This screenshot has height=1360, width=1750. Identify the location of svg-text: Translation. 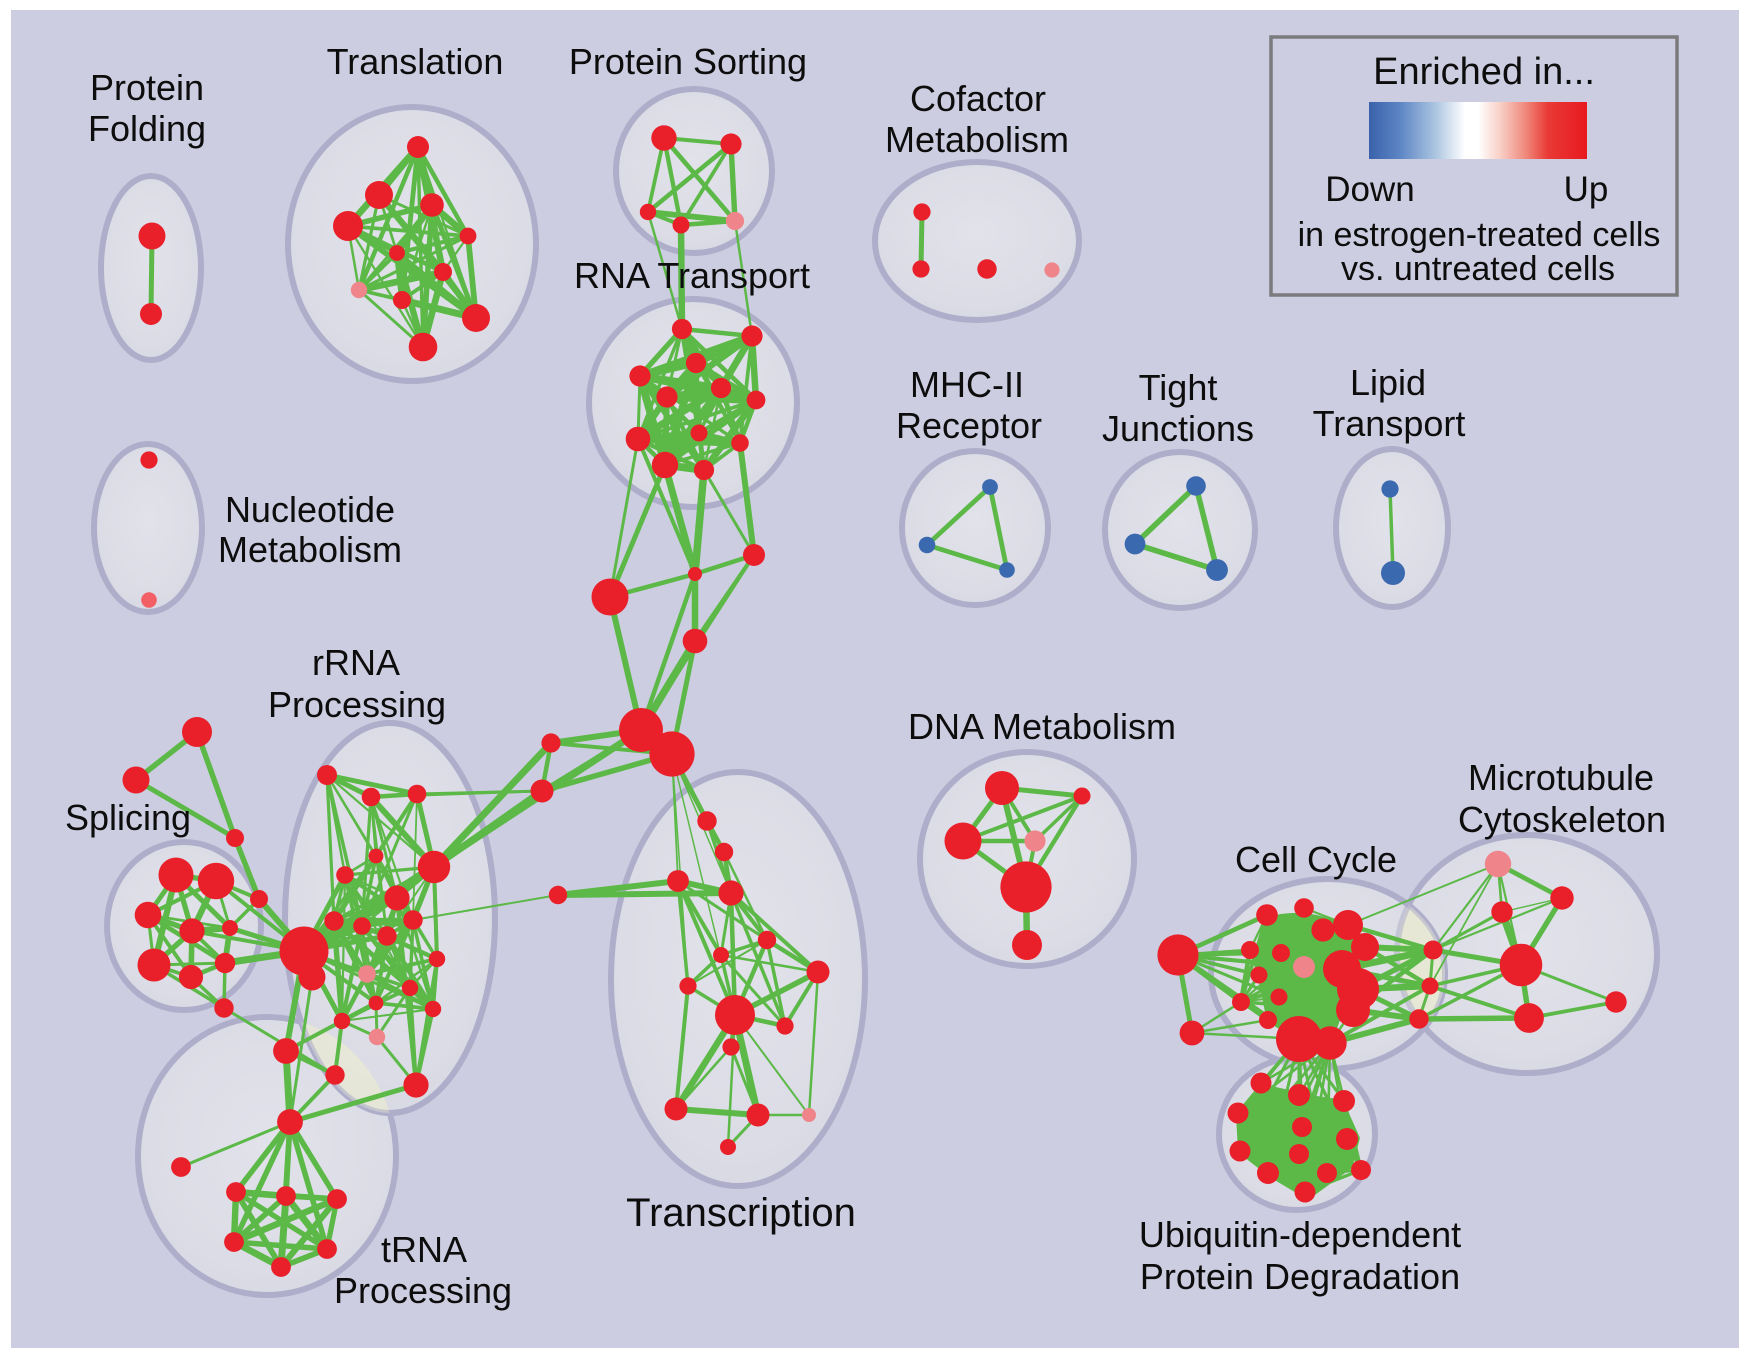
(415, 61).